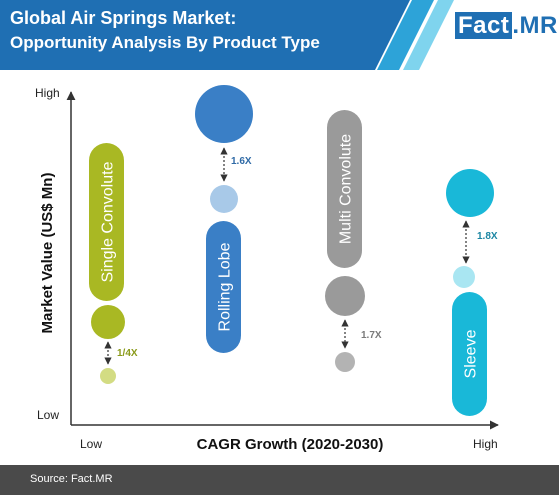 This screenshot has height=495, width=559. I want to click on header-band, so click(205, 35).